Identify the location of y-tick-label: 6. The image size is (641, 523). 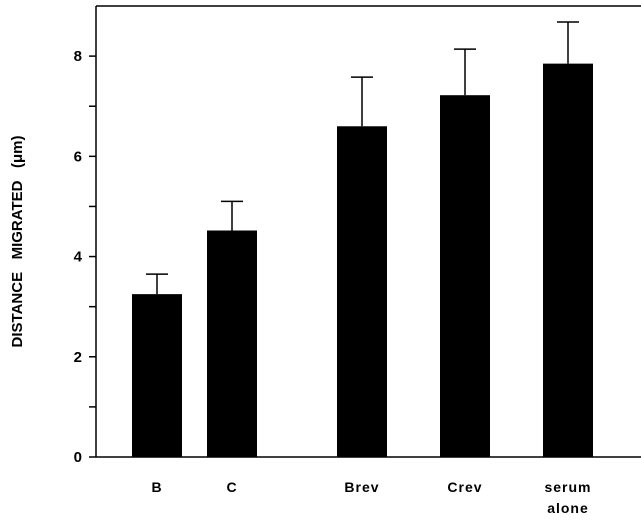
(78, 156).